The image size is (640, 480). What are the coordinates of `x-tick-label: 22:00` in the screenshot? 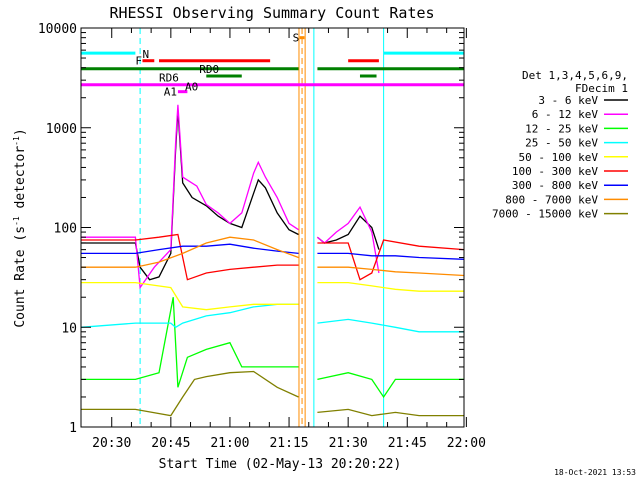 It's located at (466, 443).